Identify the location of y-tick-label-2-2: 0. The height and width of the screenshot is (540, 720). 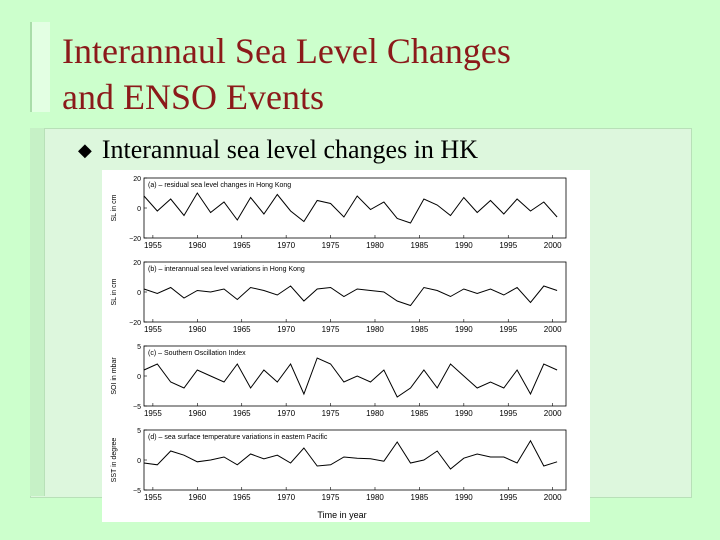
(139, 293).